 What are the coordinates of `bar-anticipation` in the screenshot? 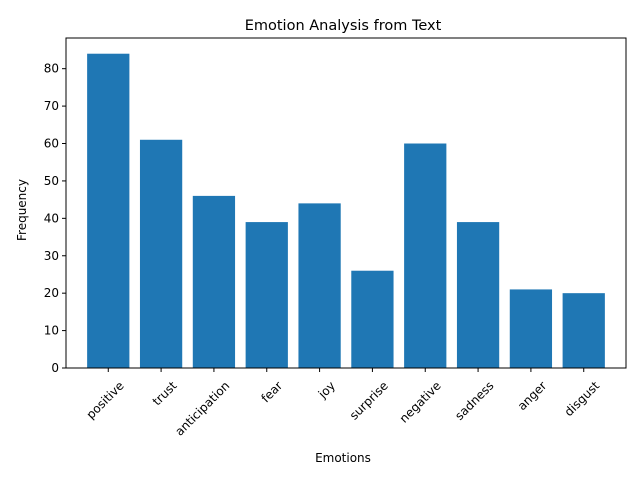 It's located at (214, 281).